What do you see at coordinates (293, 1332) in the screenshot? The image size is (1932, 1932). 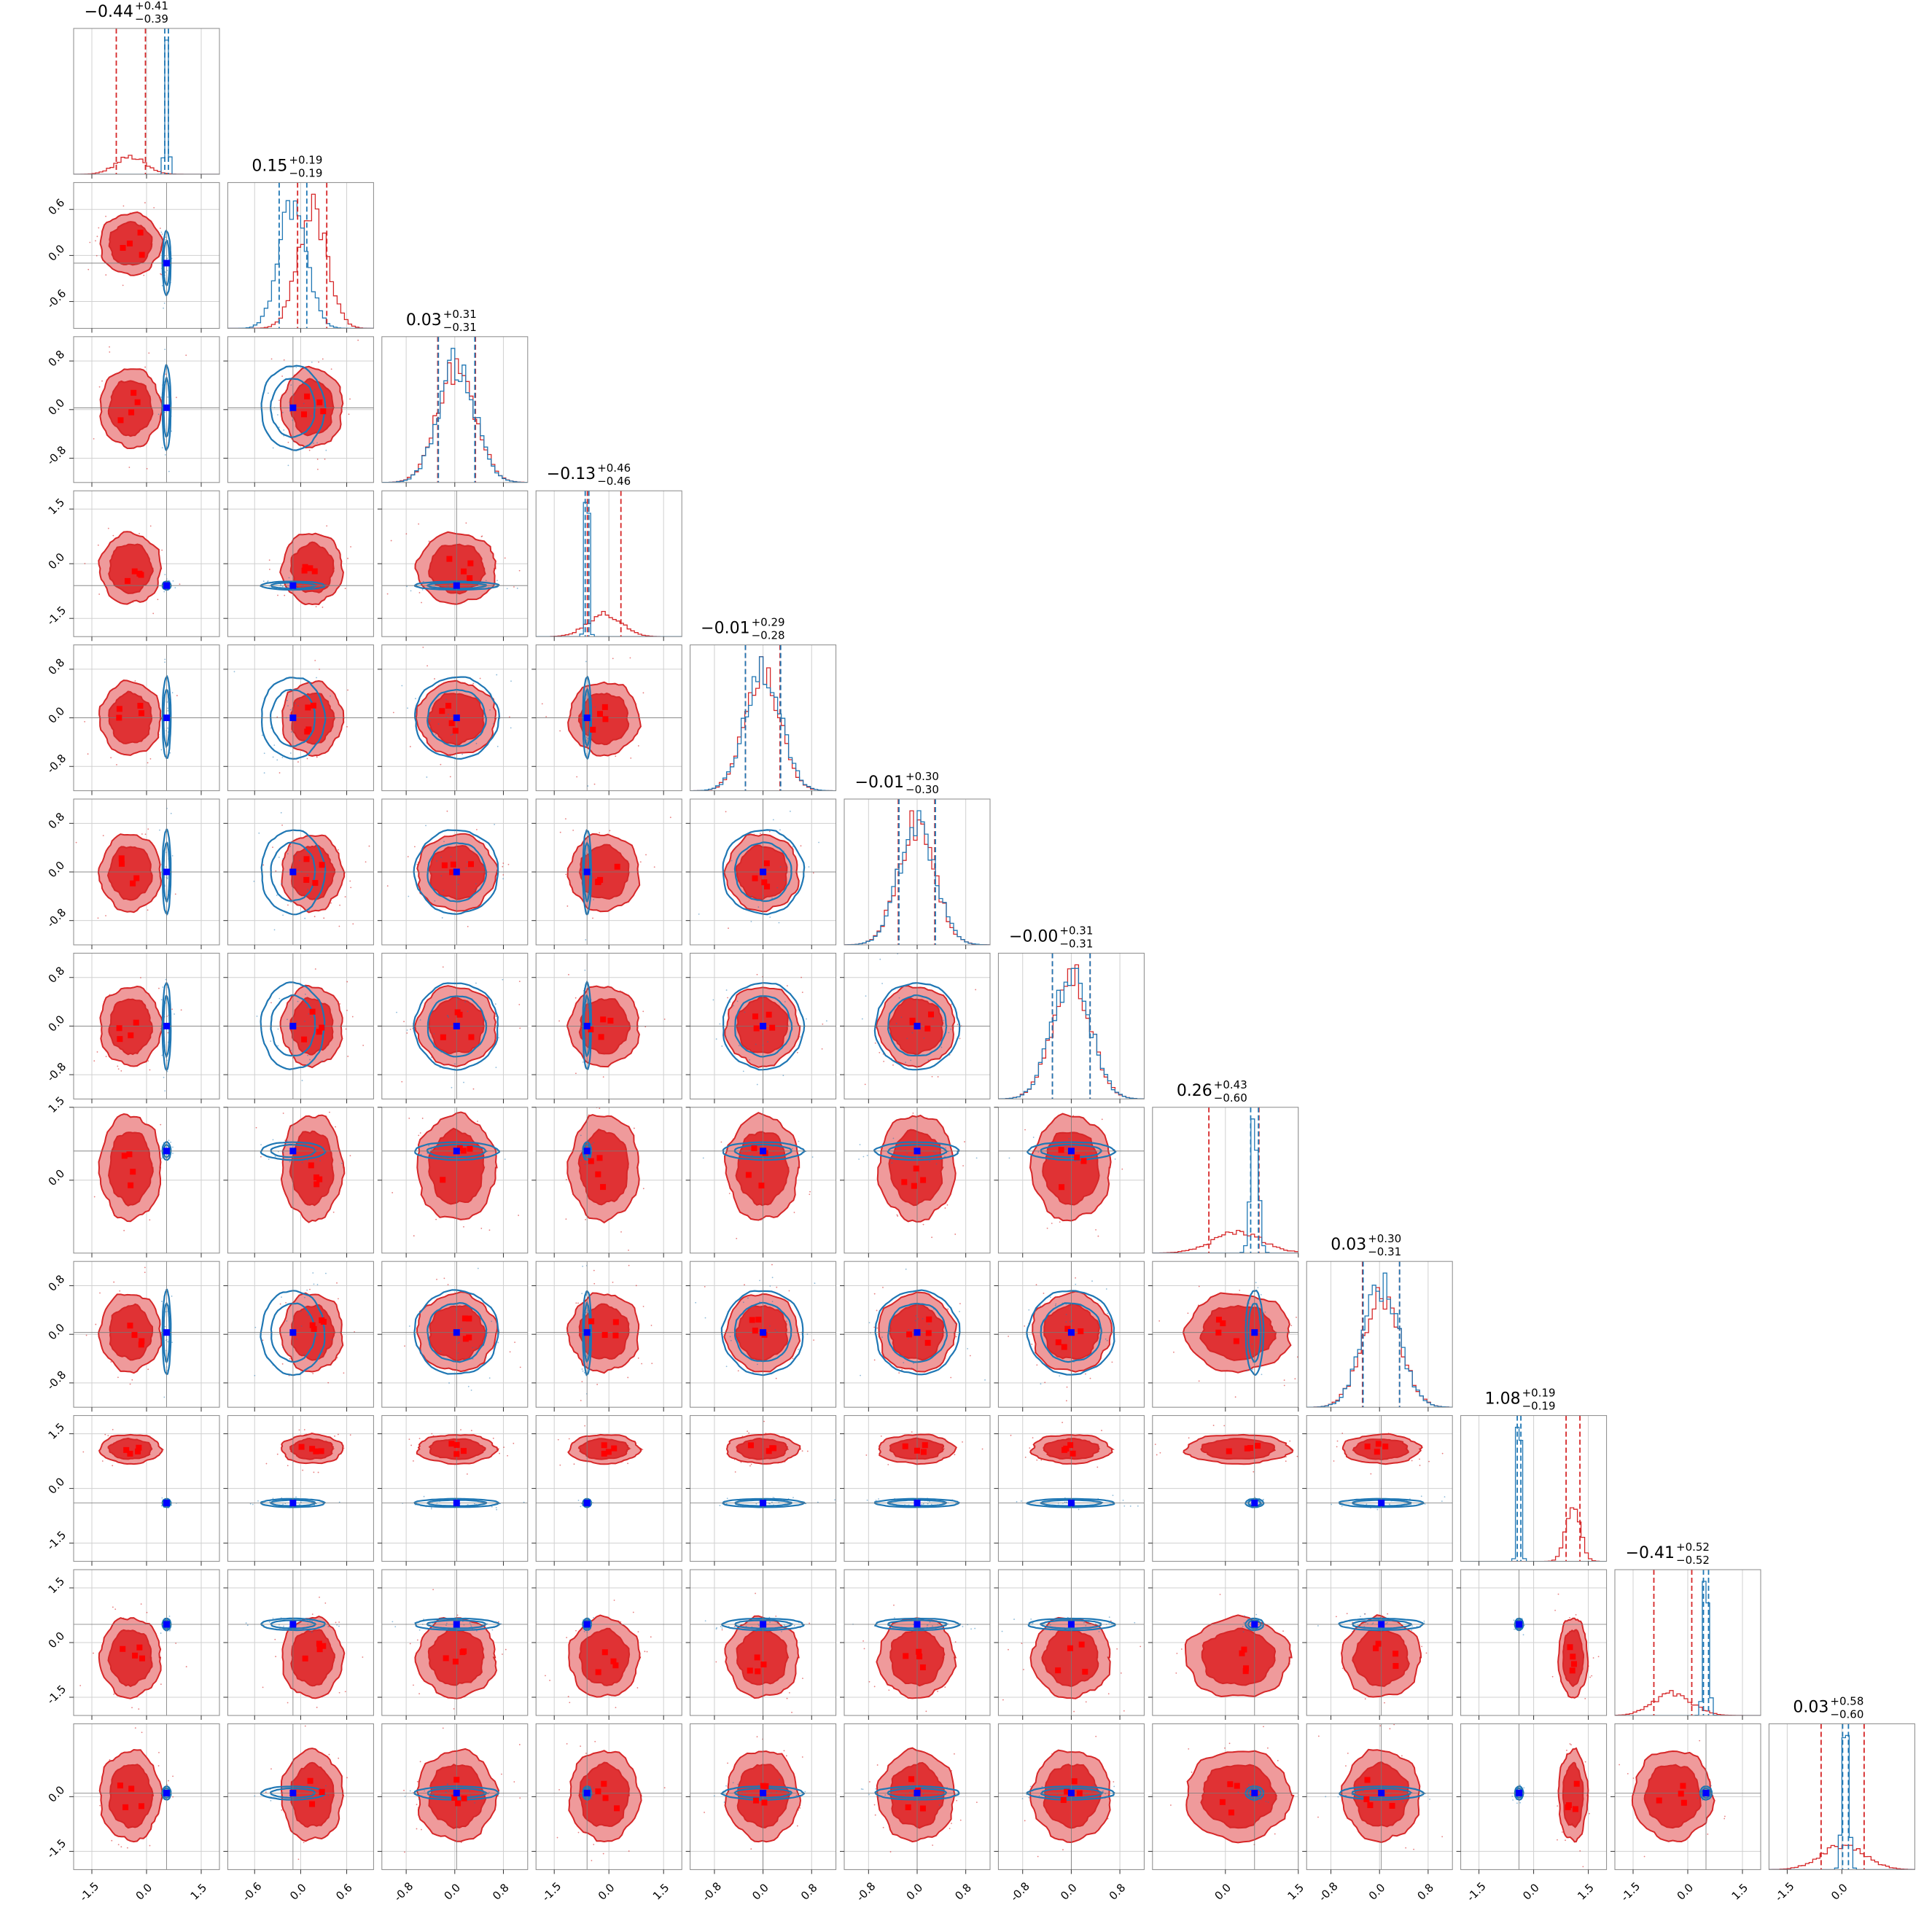 I see `blue-contour-inner` at bounding box center [293, 1332].